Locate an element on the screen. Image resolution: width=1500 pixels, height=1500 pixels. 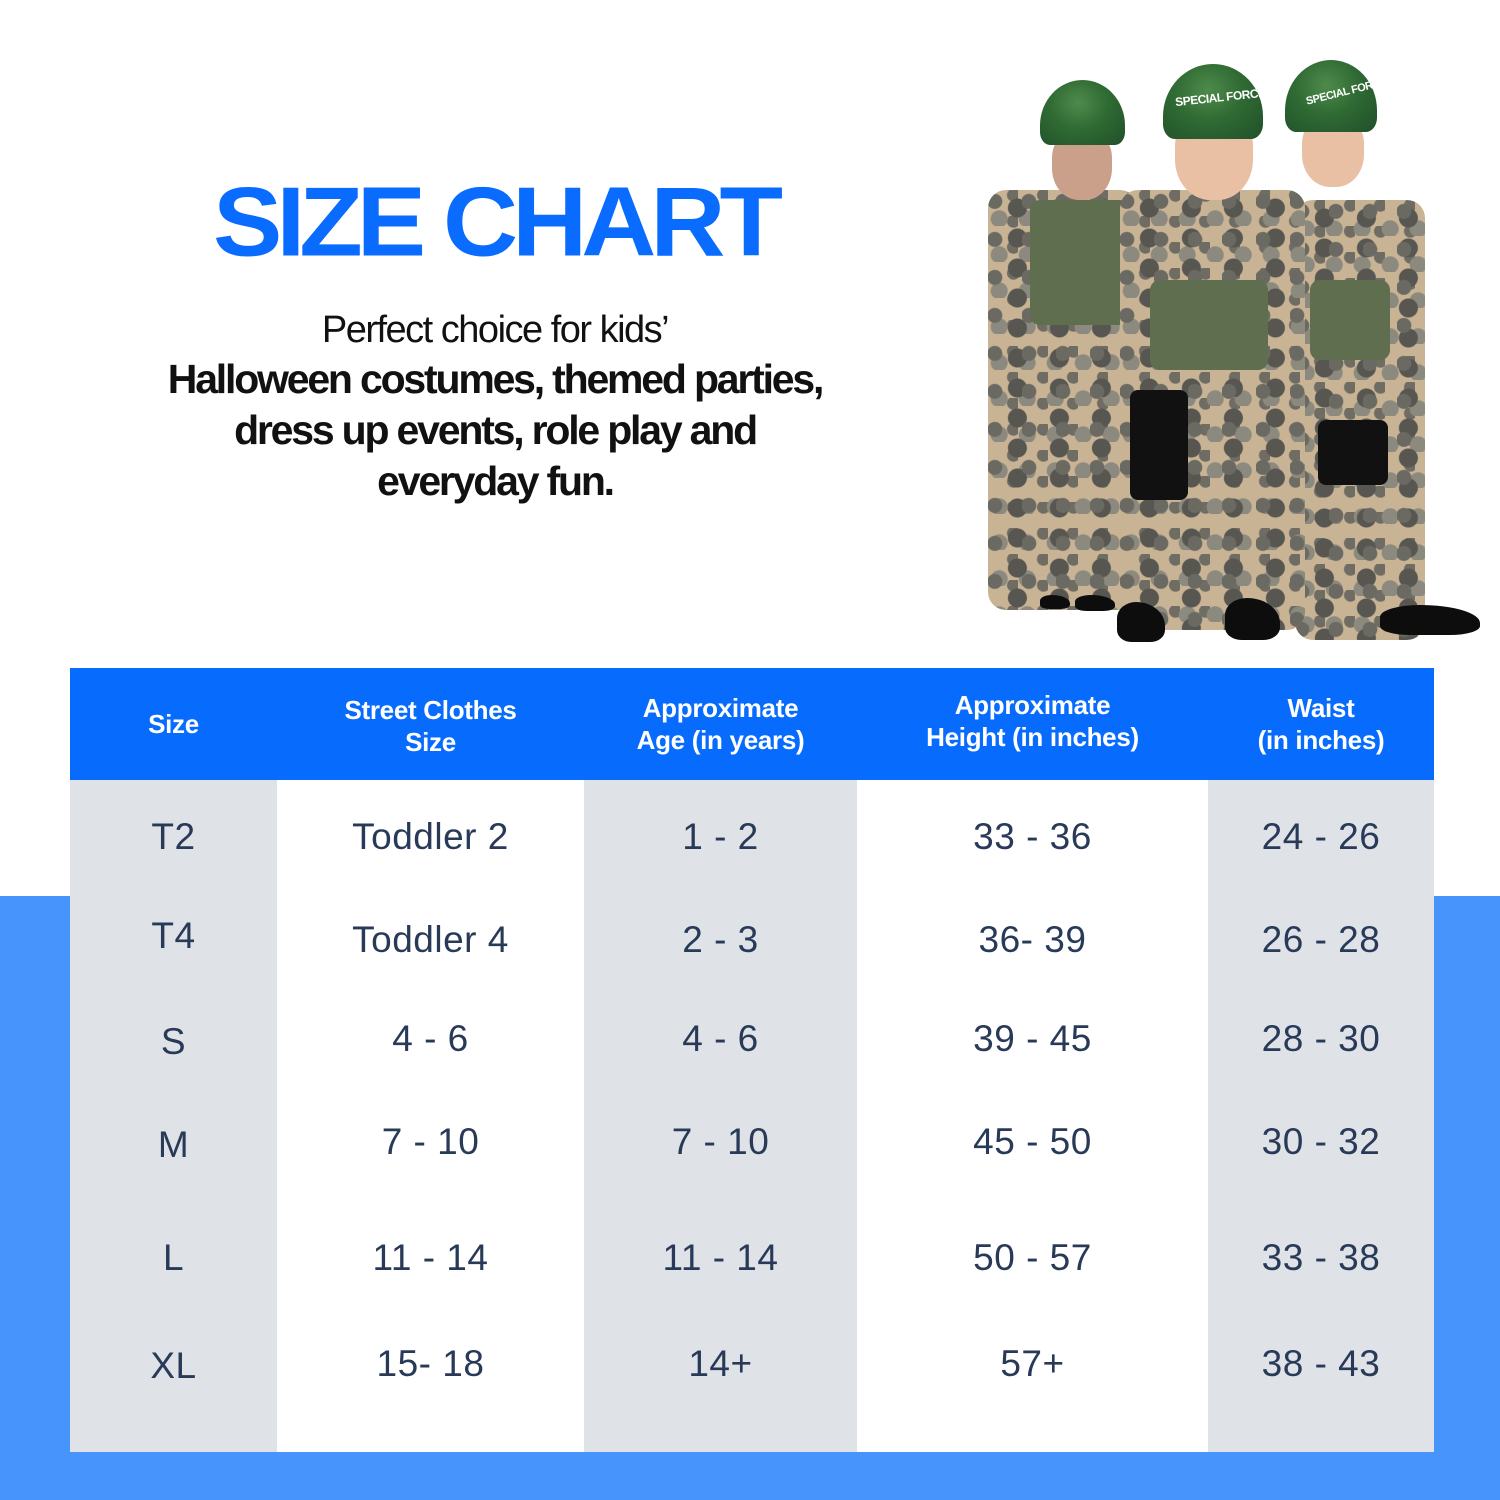
table-cell: S is located at coordinates (173, 1041).